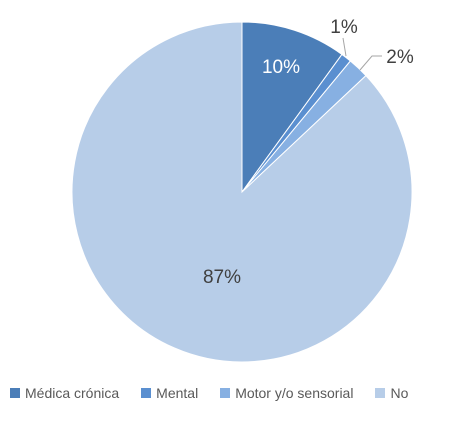 This screenshot has height=434, width=474. What do you see at coordinates (222, 277) in the screenshot?
I see `data-label: 87%` at bounding box center [222, 277].